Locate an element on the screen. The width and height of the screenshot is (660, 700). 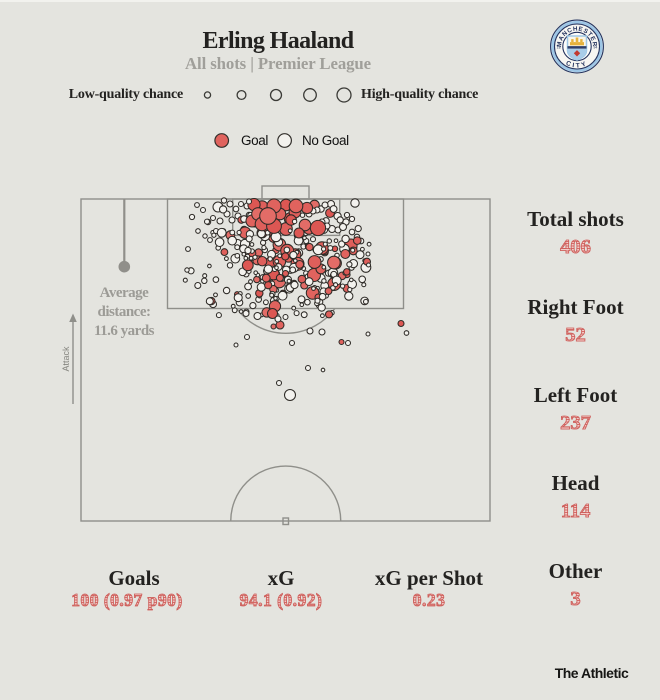
svg-text: CITY is located at coordinates (577, 65).